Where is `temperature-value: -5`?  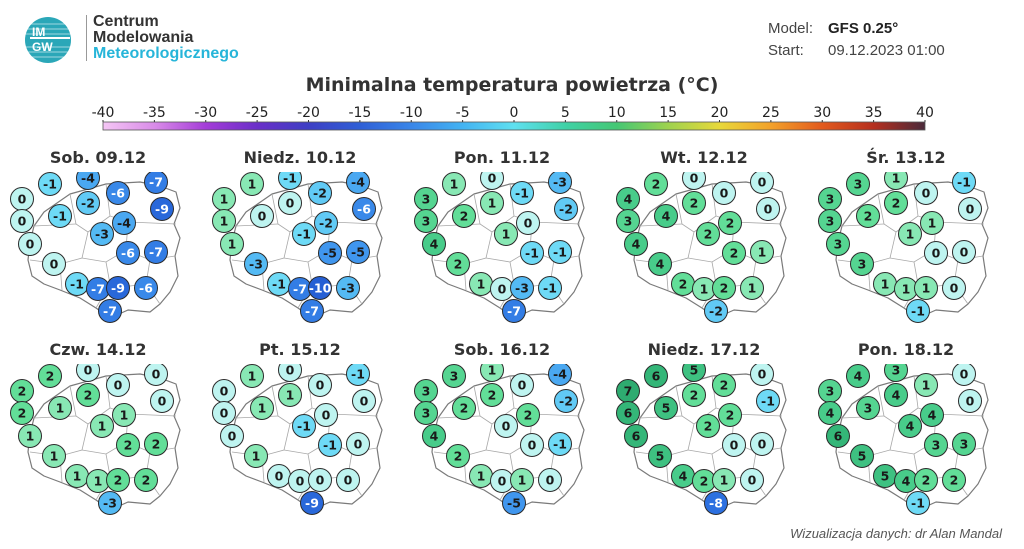
temperature-value: -5 is located at coordinates (514, 503).